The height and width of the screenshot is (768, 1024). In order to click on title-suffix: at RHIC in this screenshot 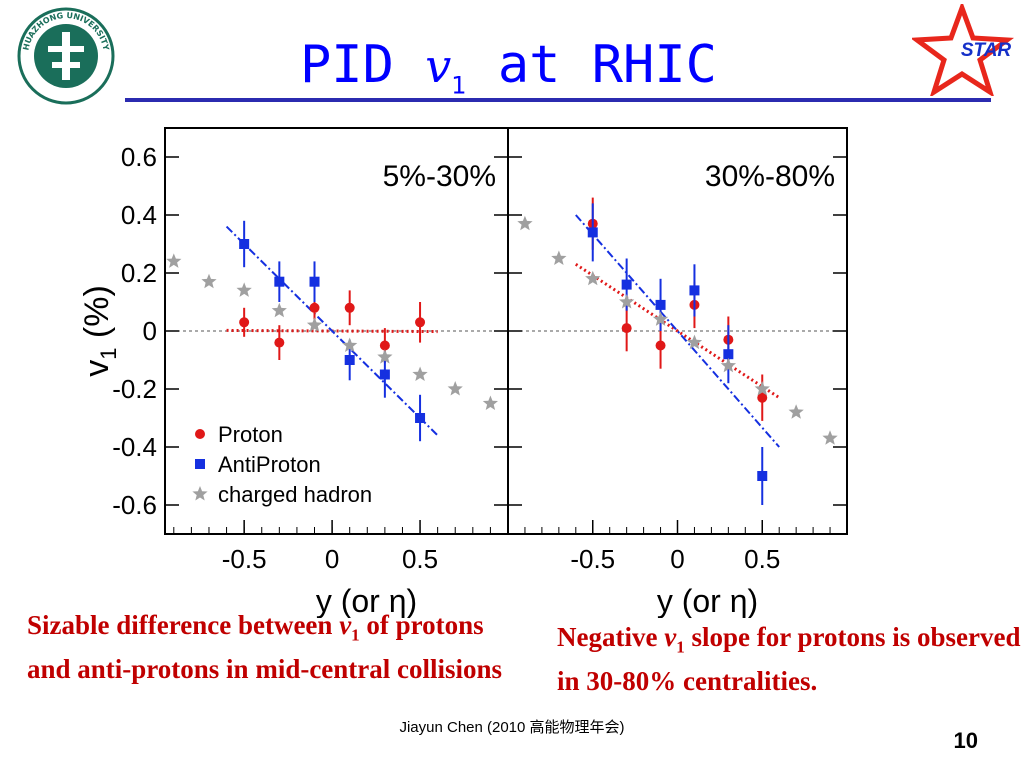, I will do `click(591, 65)`.